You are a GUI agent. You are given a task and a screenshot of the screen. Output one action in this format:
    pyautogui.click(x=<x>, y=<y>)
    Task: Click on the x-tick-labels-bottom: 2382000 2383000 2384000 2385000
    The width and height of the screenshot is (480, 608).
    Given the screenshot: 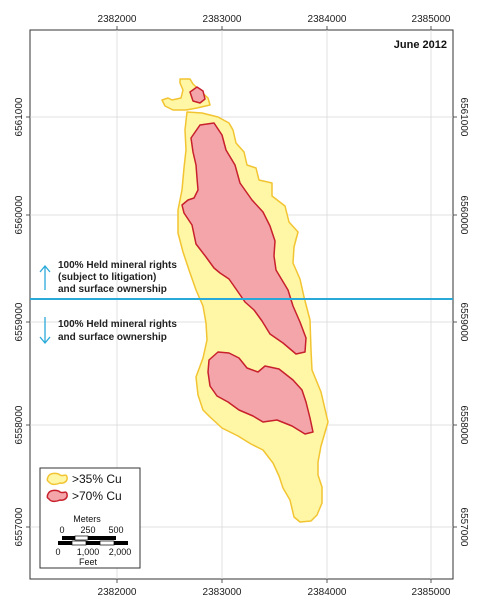 What is the action you would take?
    pyautogui.click(x=274, y=592)
    